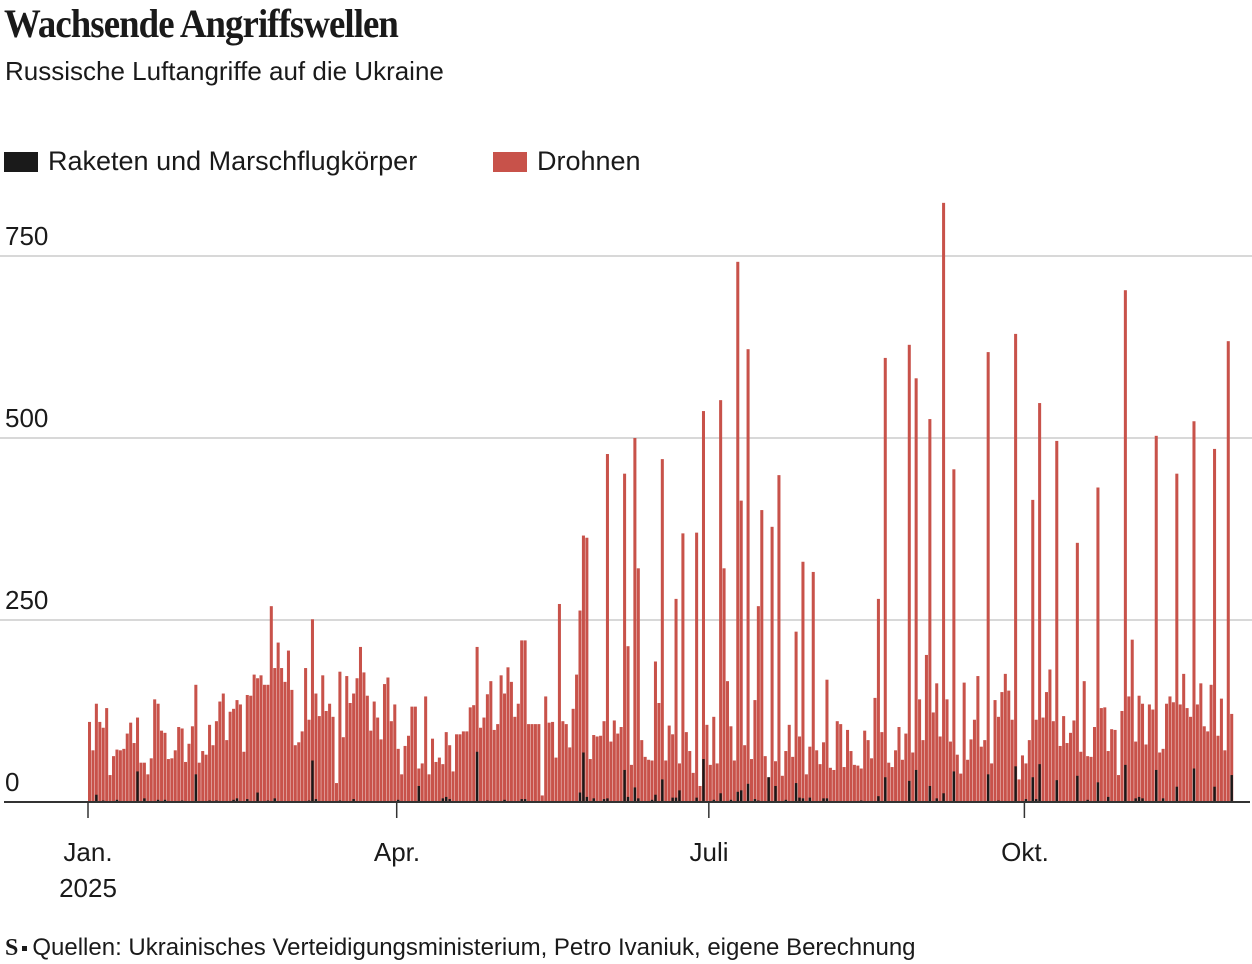 The width and height of the screenshot is (1252, 964). What do you see at coordinates (27, 418) in the screenshot?
I see `y-tick-label: 500` at bounding box center [27, 418].